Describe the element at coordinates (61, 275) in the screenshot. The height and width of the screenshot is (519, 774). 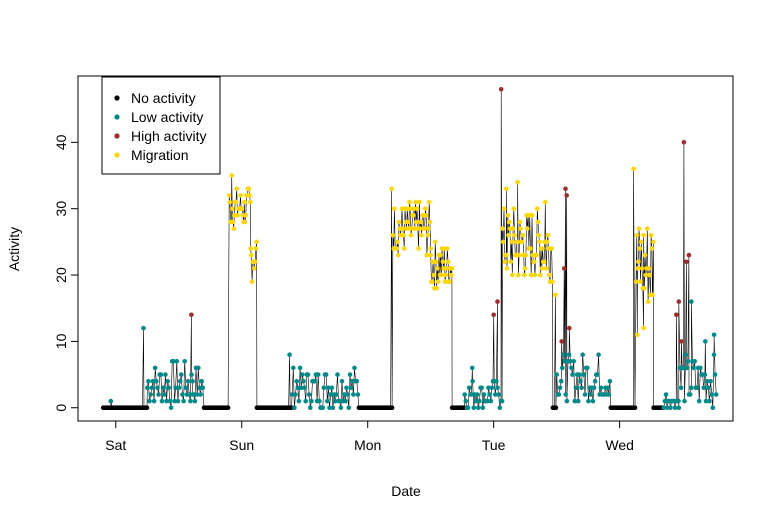
I see `y-tick-label: 20` at that location.